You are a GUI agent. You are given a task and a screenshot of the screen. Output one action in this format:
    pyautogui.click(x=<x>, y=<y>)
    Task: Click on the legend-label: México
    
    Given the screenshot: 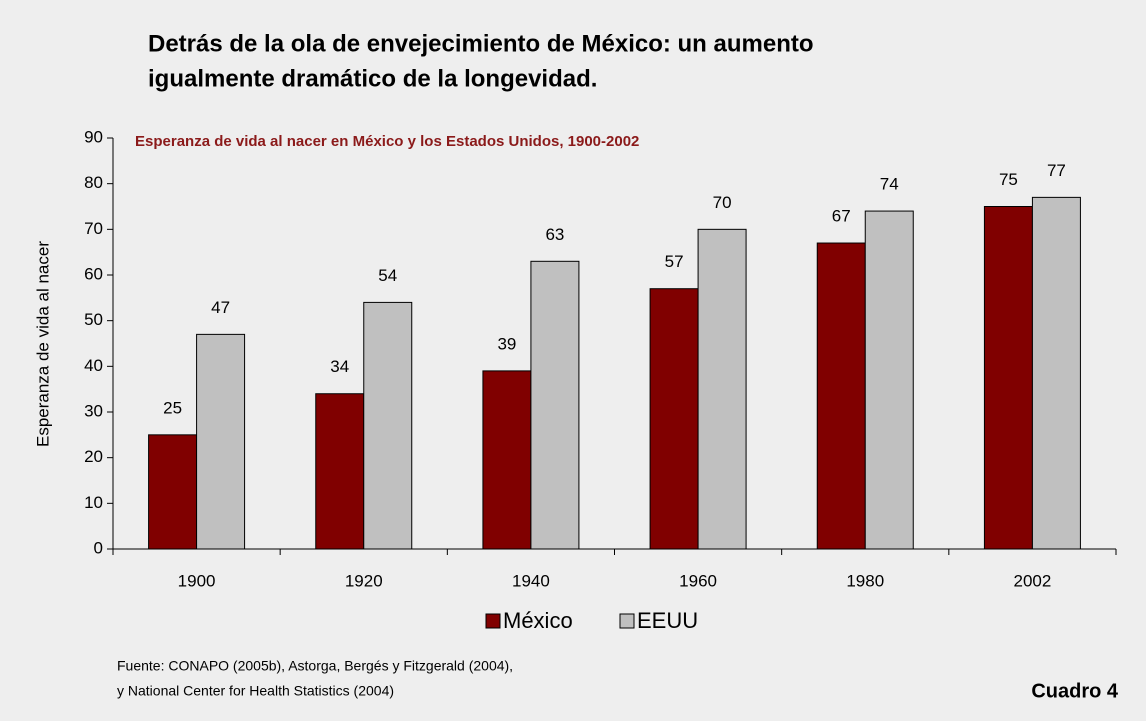 What is the action you would take?
    pyautogui.click(x=538, y=620)
    